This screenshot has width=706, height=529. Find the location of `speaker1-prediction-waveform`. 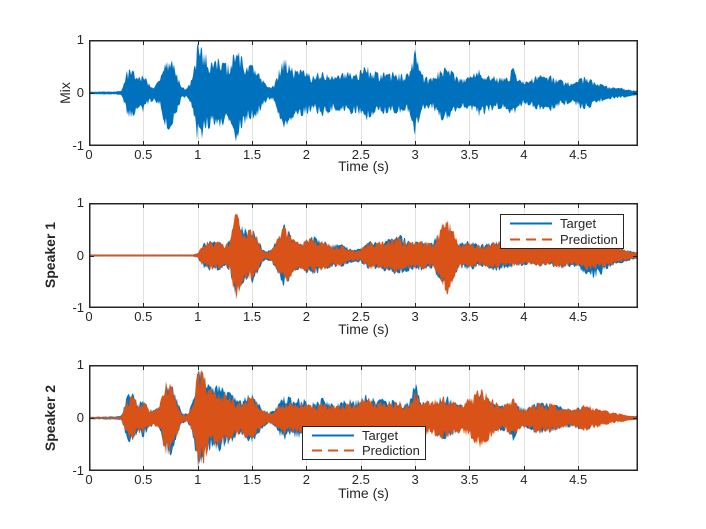

speaker1-prediction-waveform is located at coordinates (363, 256).